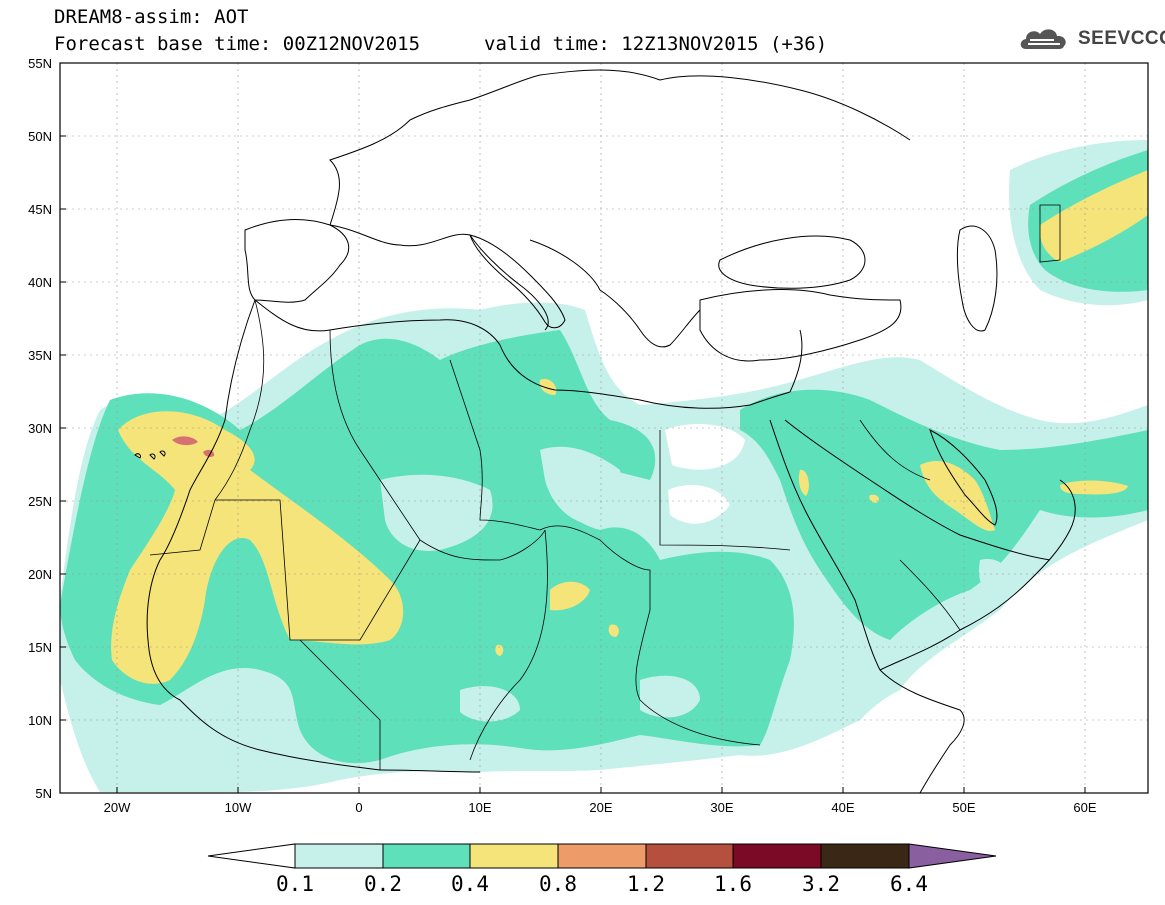 The image size is (1165, 905). What do you see at coordinates (117, 807) in the screenshot?
I see `lon-label-20w: 20W` at bounding box center [117, 807].